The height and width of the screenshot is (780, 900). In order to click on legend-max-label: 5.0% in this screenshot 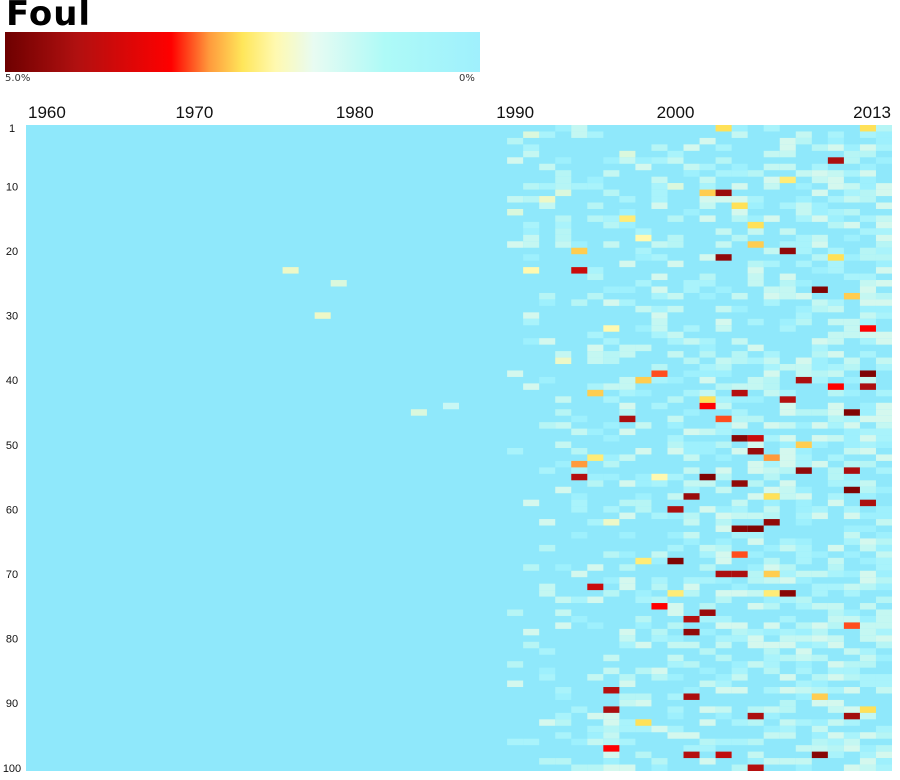, I will do `click(18, 78)`.